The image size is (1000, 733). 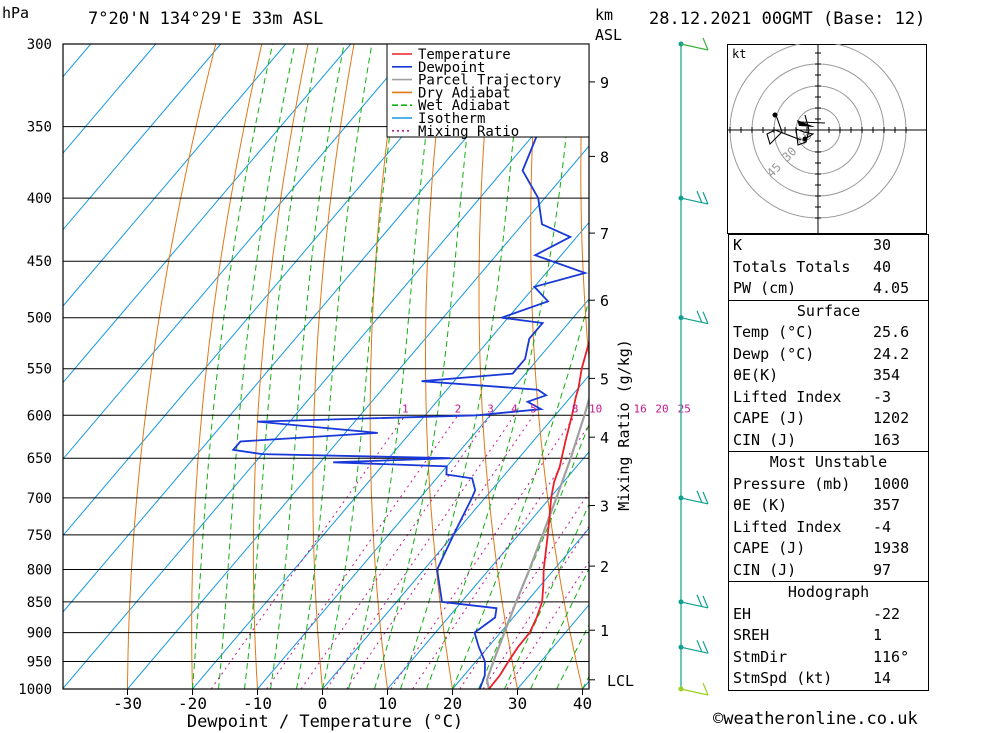 What do you see at coordinates (624, 425) in the screenshot?
I see `mixing-ratio-axis-label: Mixing Ratio (g/kg)` at bounding box center [624, 425].